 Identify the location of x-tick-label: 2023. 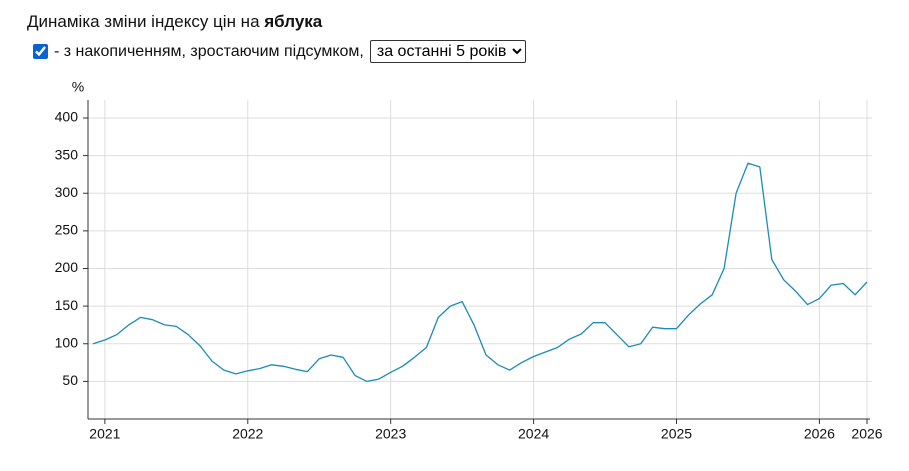
(390, 434).